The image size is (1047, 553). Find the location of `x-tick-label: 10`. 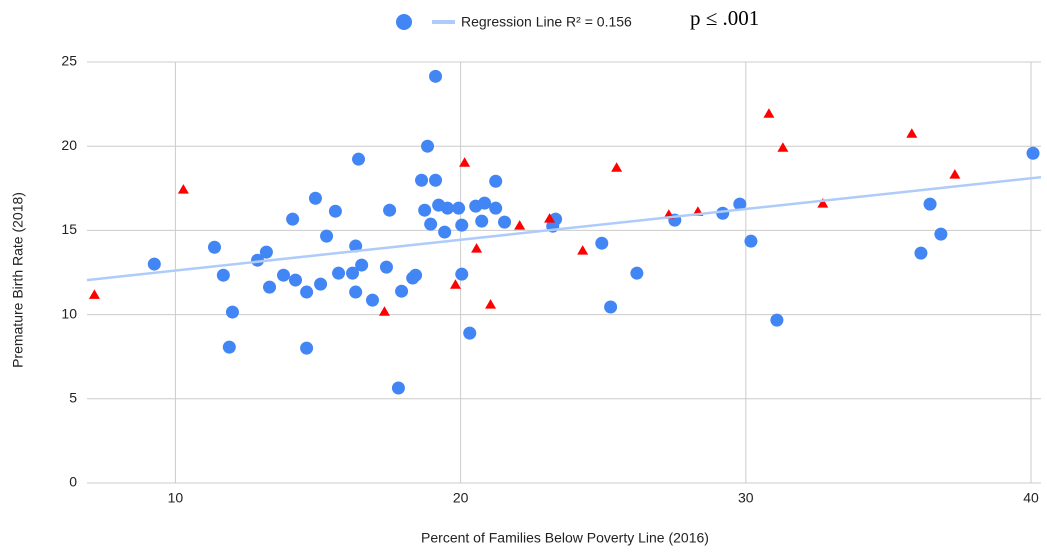

x-tick-label: 10 is located at coordinates (176, 498).